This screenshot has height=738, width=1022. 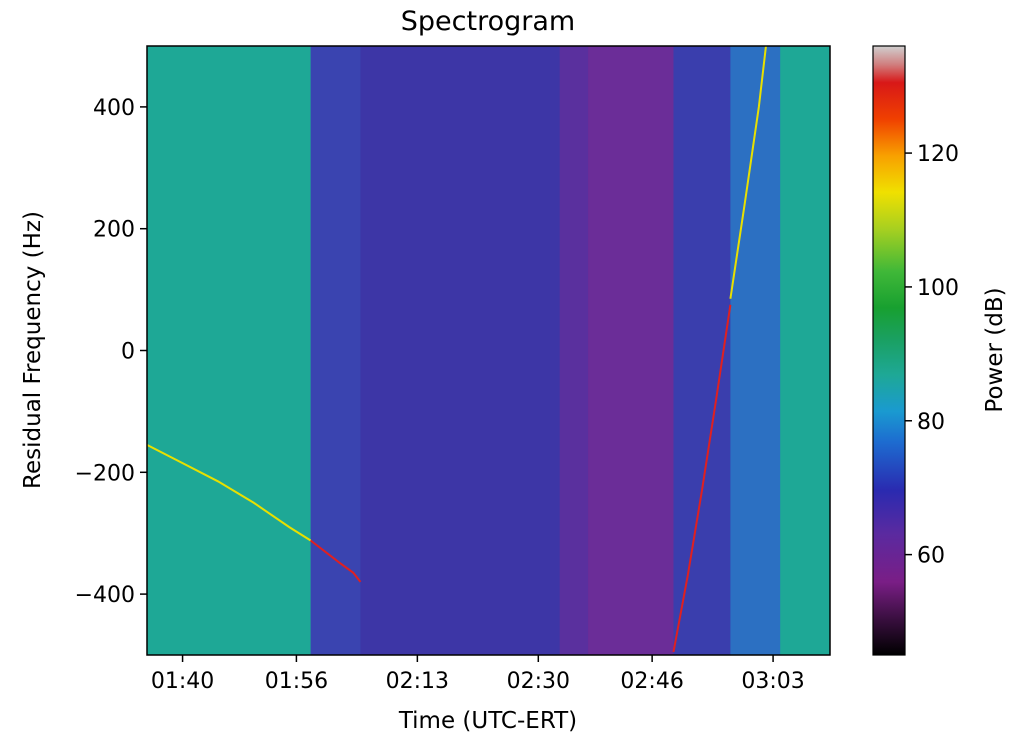 What do you see at coordinates (182, 681) in the screenshot?
I see `x-tick-label-0: 01:40` at bounding box center [182, 681].